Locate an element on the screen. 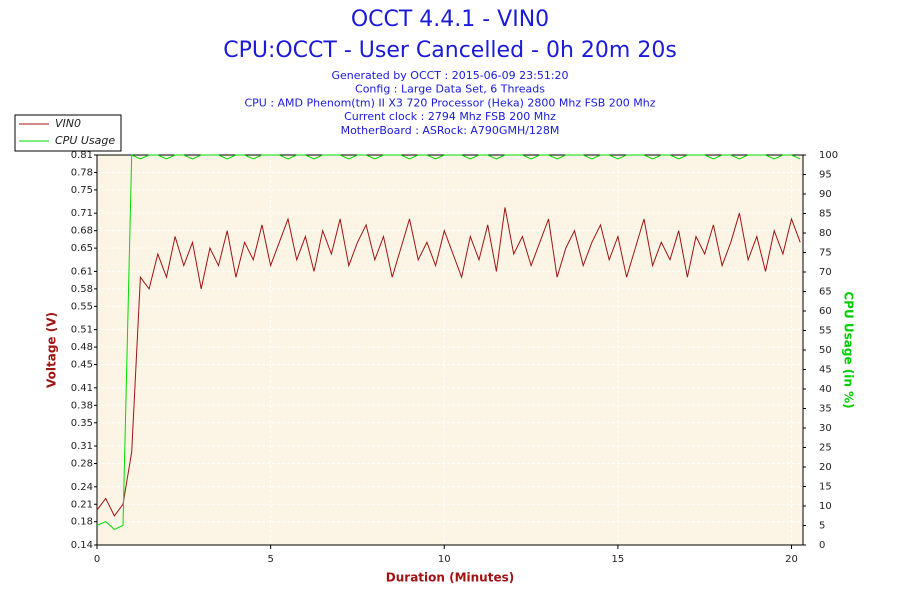 Image resolution: width=900 pixels, height=600 pixels. y2-tick-label: 40 is located at coordinates (825, 389).